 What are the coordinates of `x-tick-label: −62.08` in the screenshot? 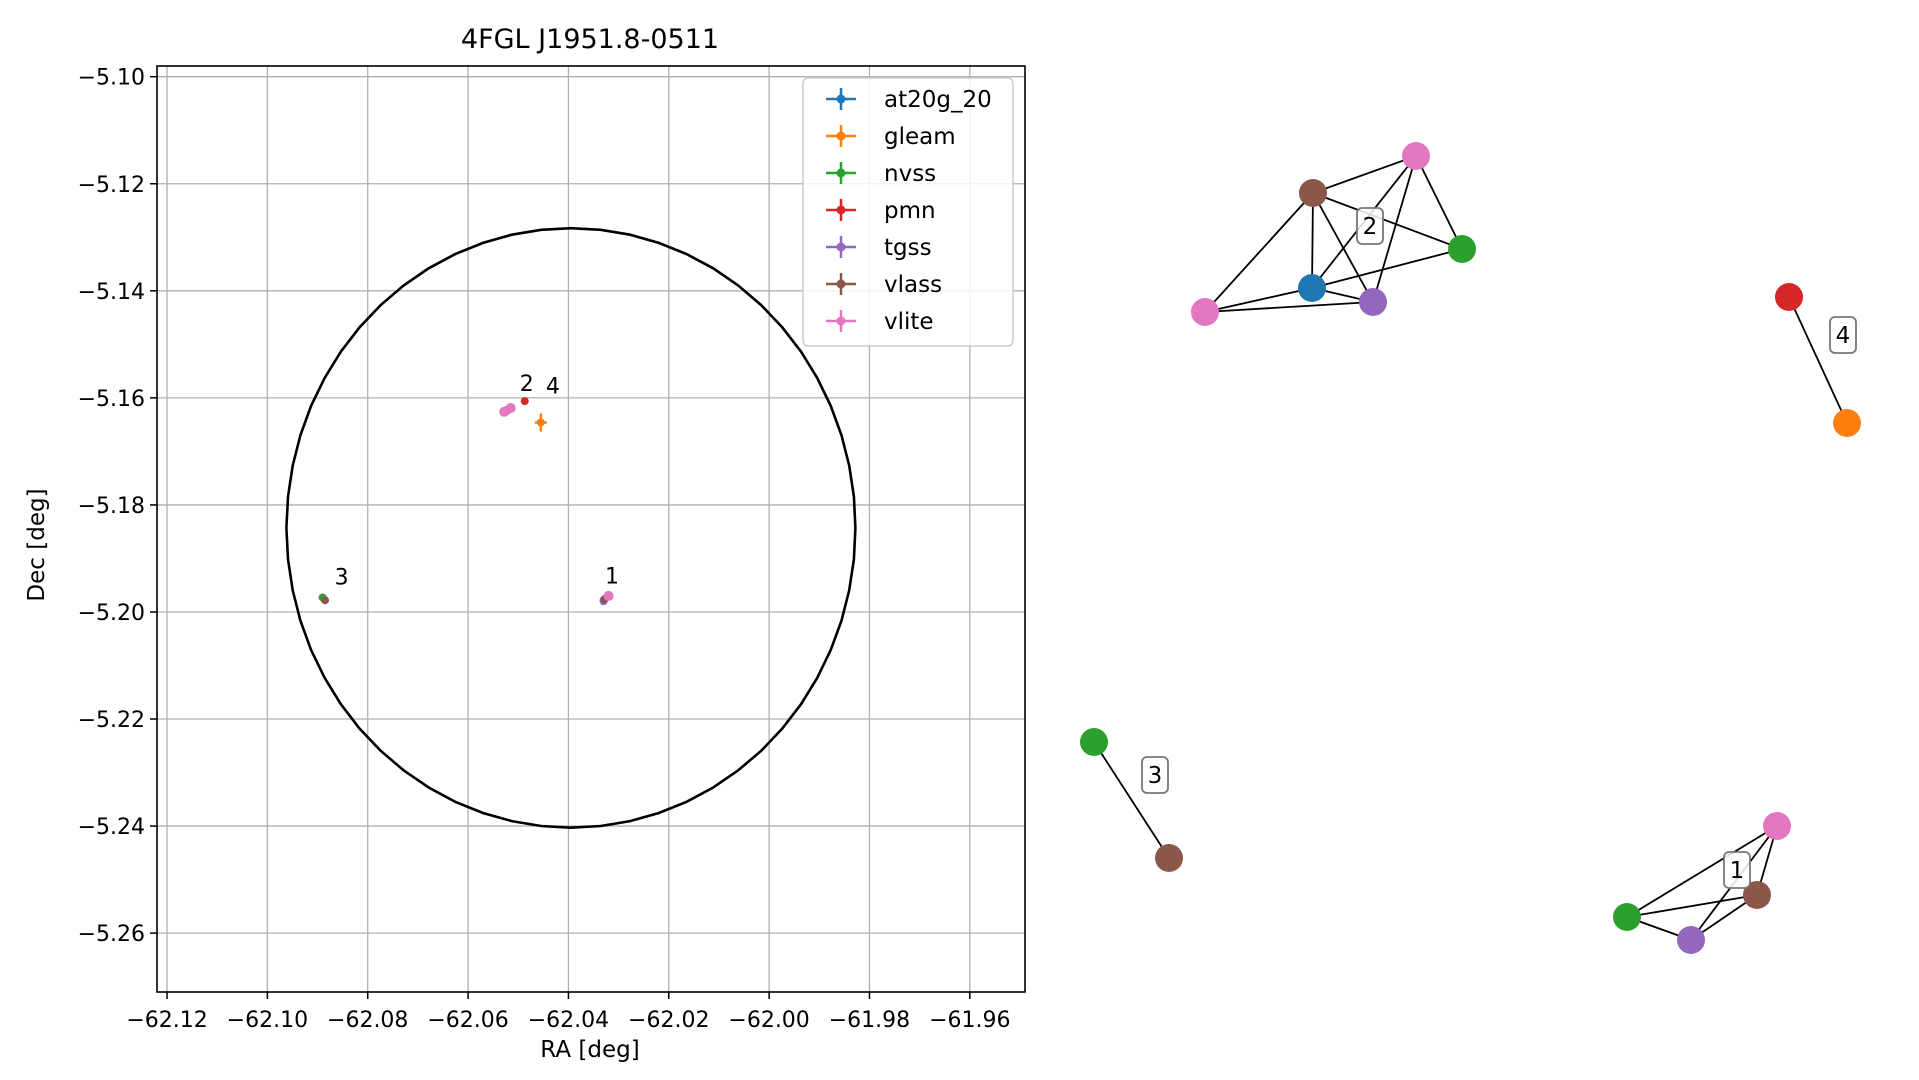 It's located at (367, 1020).